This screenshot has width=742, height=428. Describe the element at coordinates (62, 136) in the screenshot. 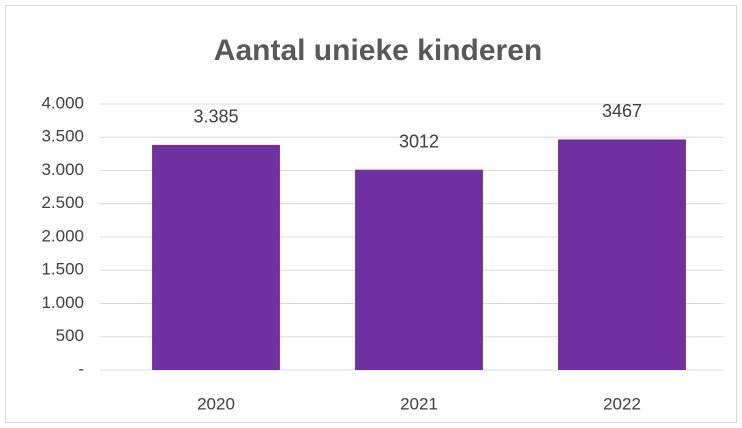

I see `y-tick-label: 3.500` at that location.